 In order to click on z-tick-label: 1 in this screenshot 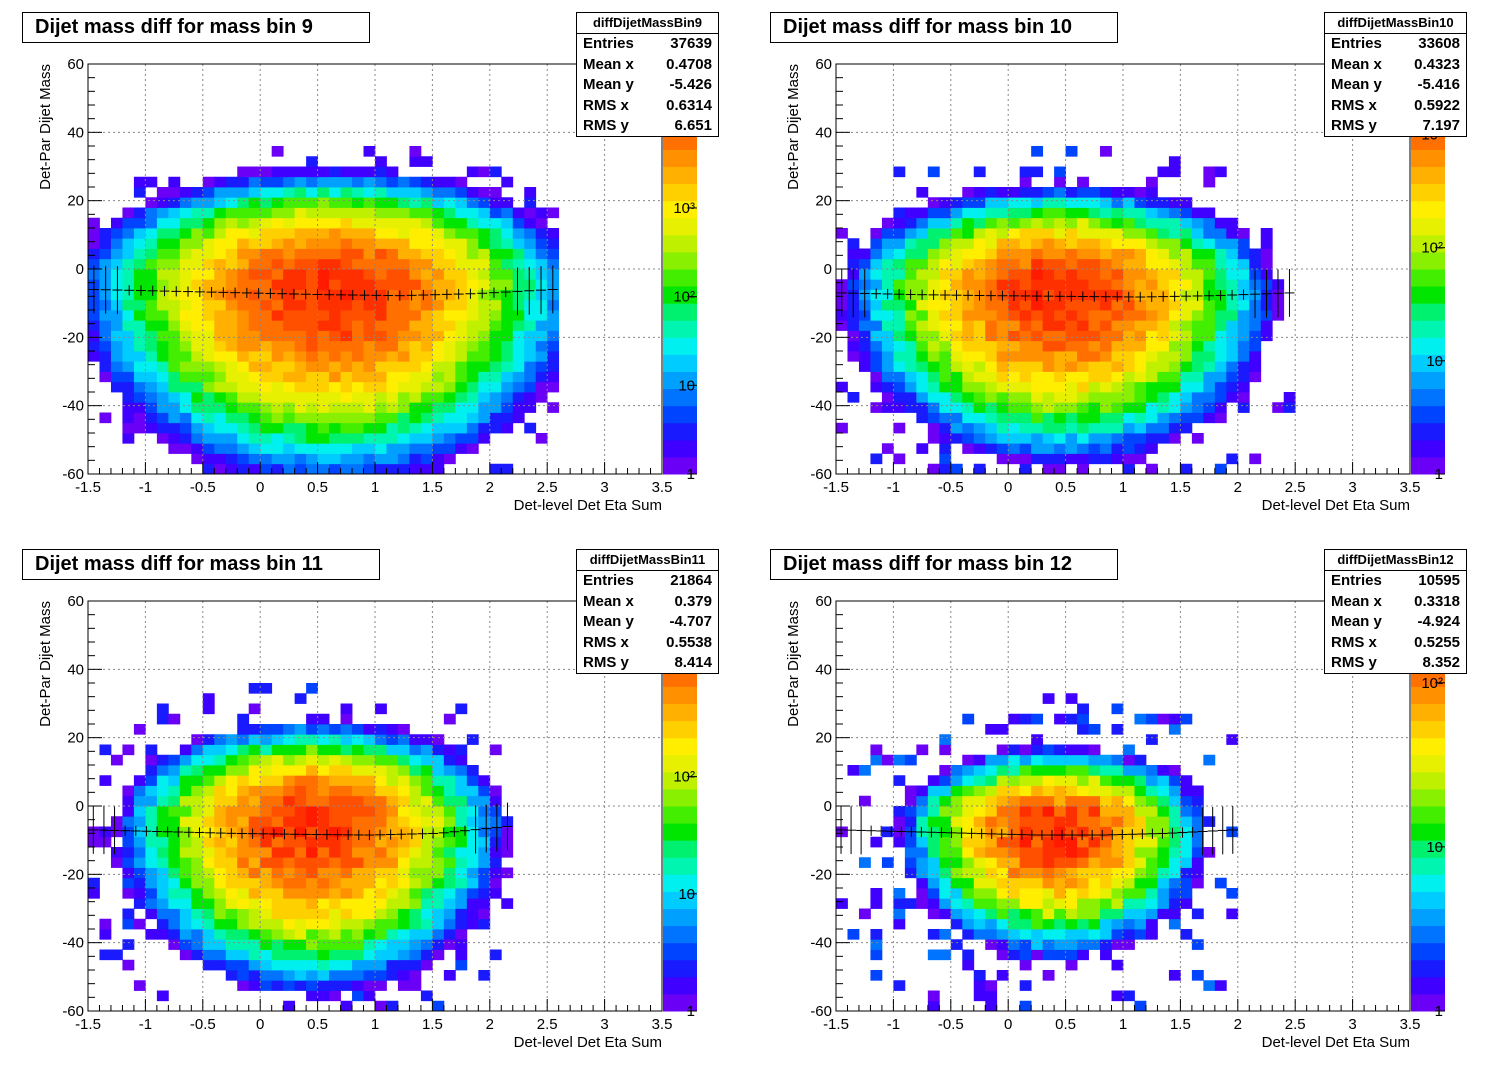, I will do `click(691, 1011)`.